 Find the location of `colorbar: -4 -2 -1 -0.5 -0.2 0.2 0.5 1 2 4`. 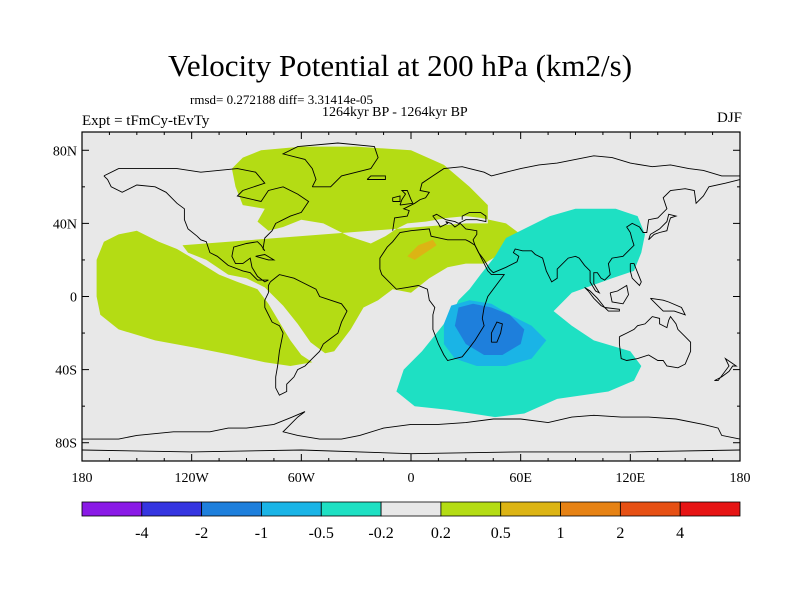

colorbar: -4 -2 -1 -0.5 -0.2 0.2 0.5 1 2 4 is located at coordinates (411, 521).